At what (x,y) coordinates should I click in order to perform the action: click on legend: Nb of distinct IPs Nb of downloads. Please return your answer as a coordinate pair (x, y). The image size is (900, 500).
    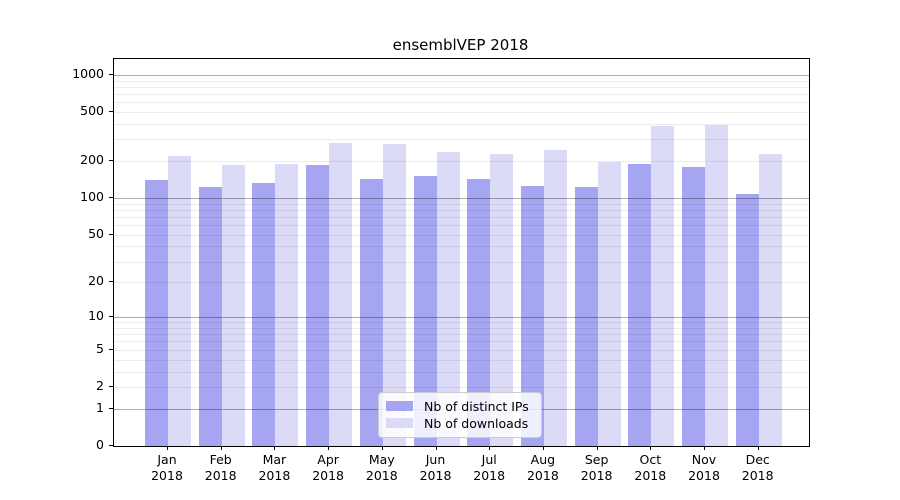
    Looking at the image, I should click on (460, 415).